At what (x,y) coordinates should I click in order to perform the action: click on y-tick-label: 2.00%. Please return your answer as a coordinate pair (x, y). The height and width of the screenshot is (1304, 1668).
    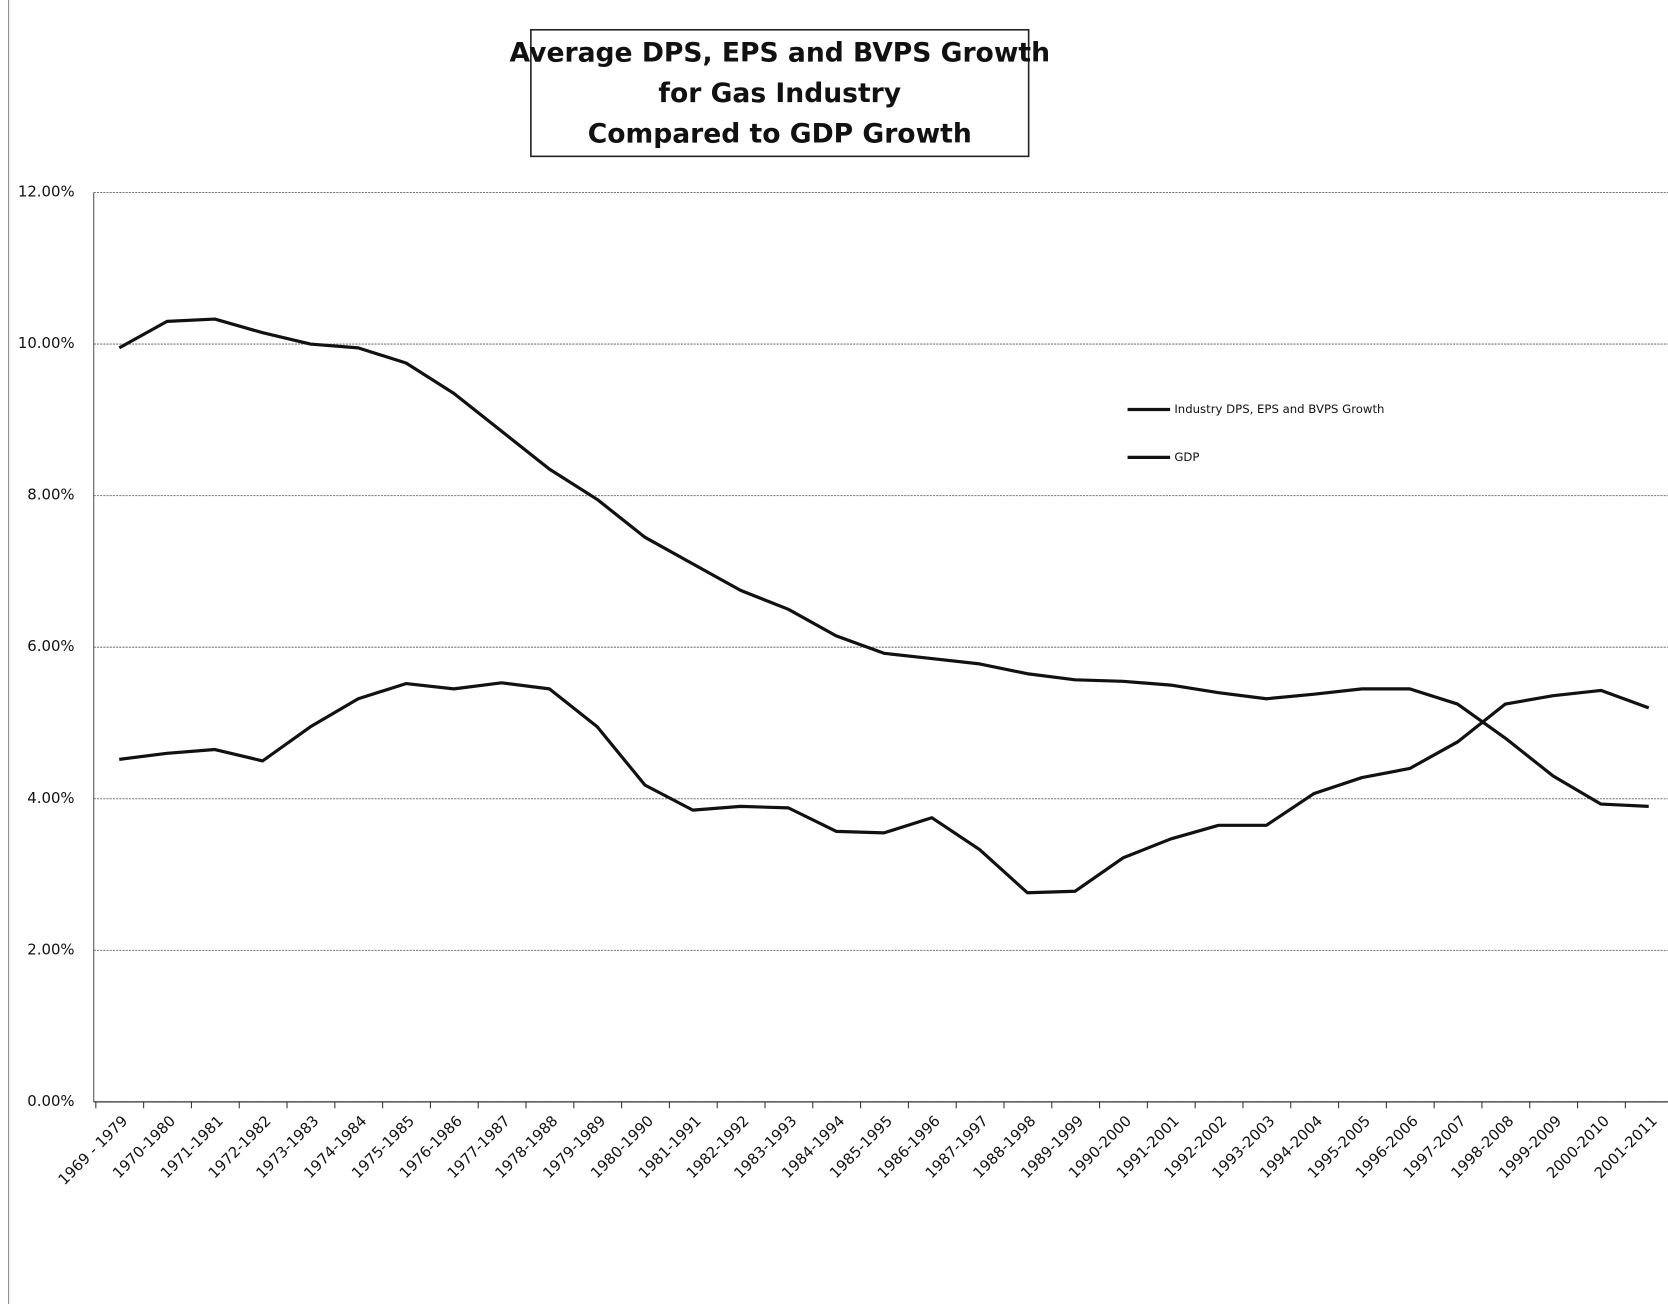
    Looking at the image, I should click on (50, 949).